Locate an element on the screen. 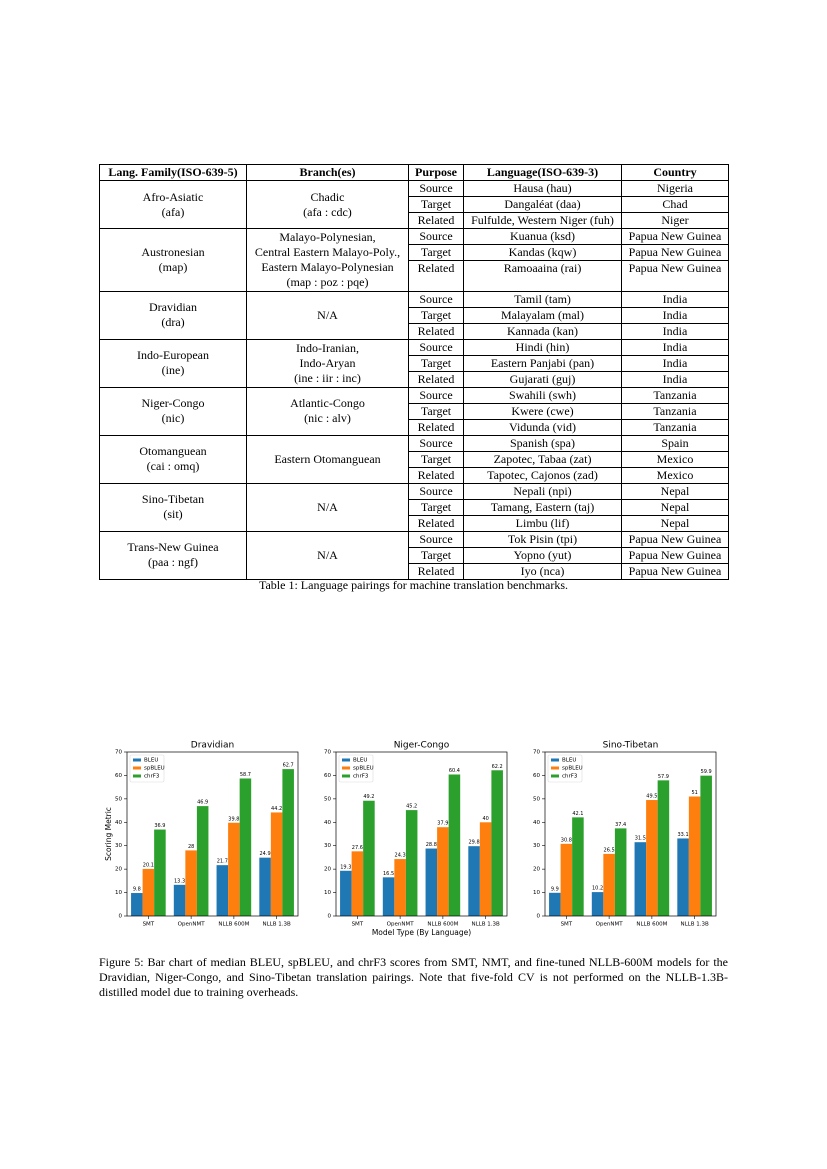 This screenshot has height=1169, width=827. y-tick-label: 50 is located at coordinates (327, 799).